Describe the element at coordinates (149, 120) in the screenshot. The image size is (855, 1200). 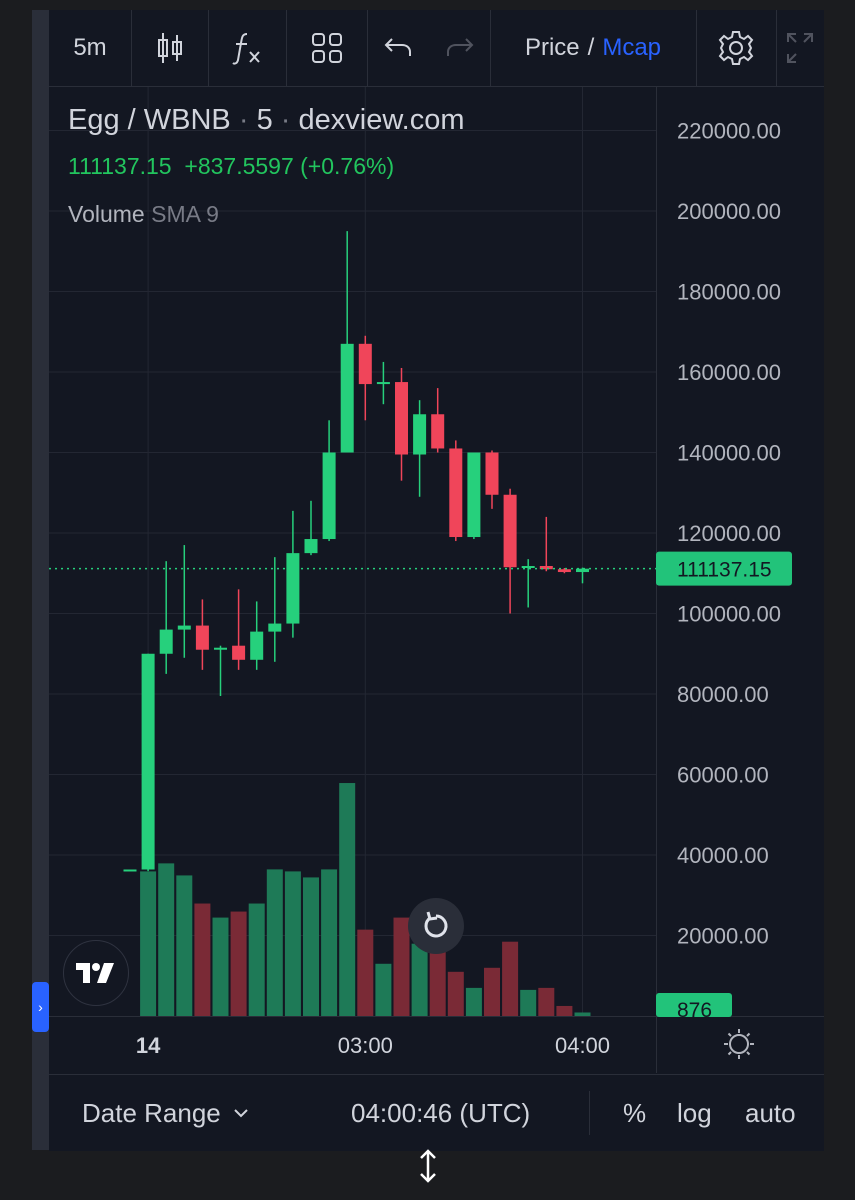
I see `pair-name: Egg / WBNB` at that location.